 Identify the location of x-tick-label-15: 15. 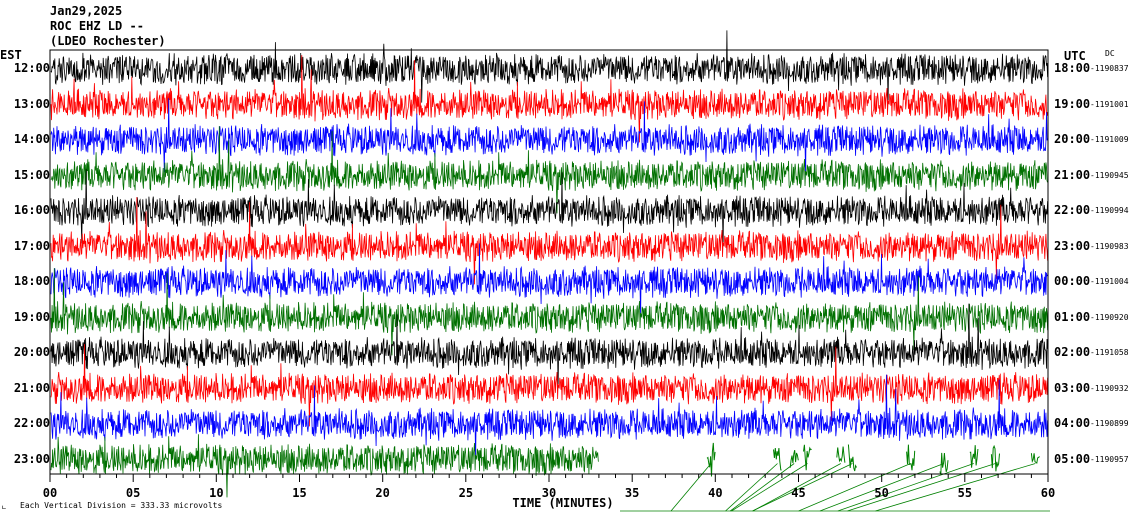
(299, 493).